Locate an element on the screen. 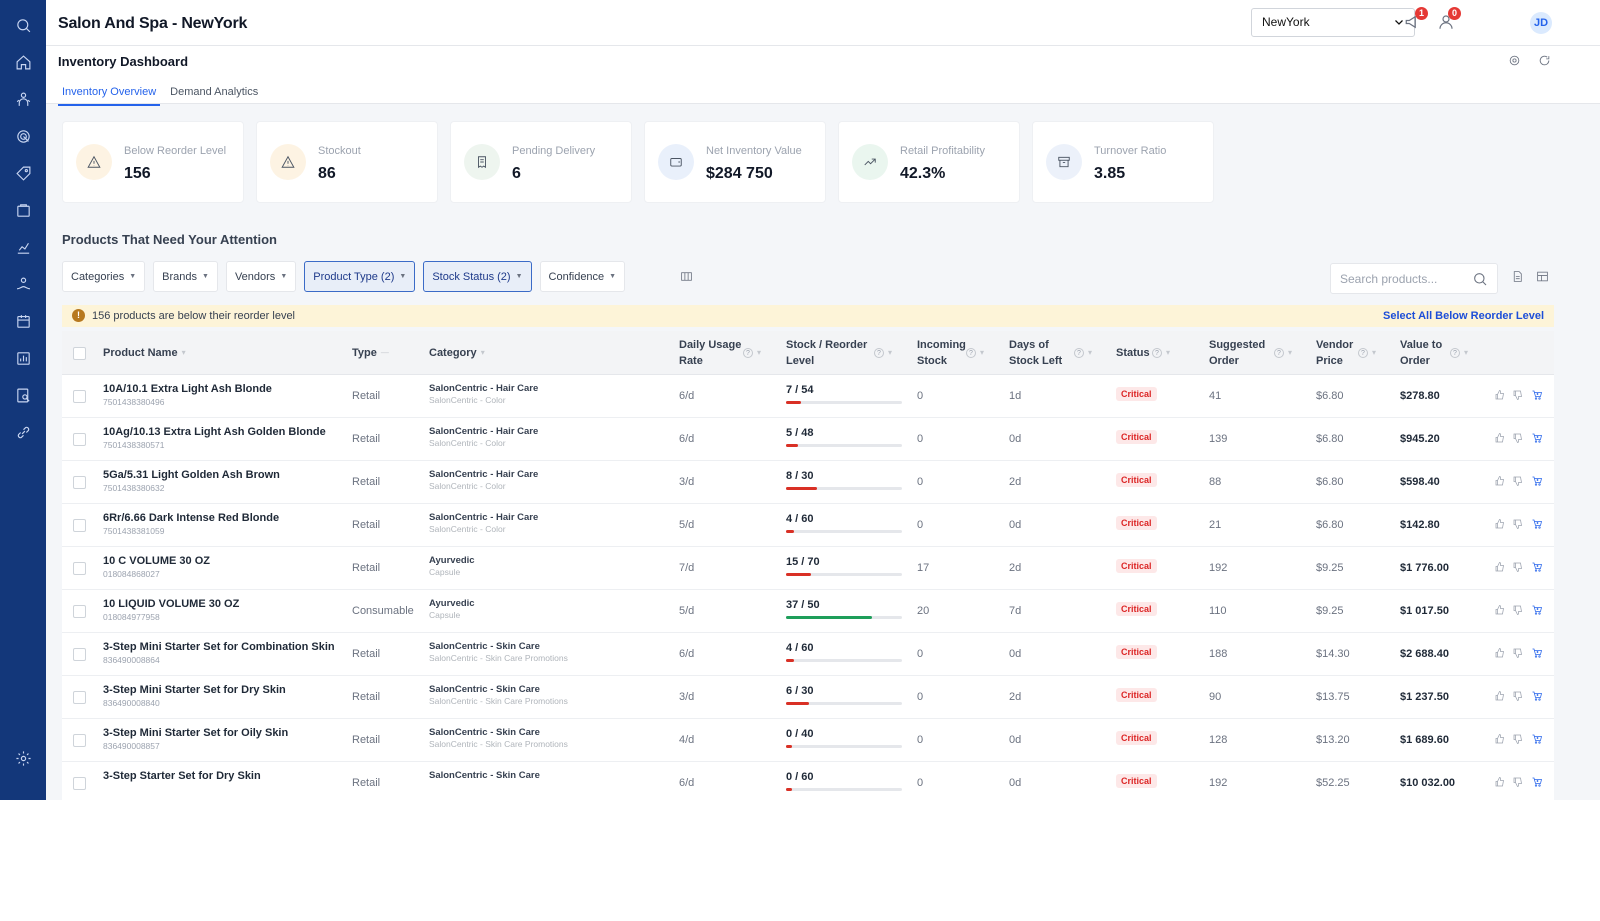 This screenshot has width=1600, height=921. kpi-card: Net Inventory Value $284 750 is located at coordinates (735, 162).